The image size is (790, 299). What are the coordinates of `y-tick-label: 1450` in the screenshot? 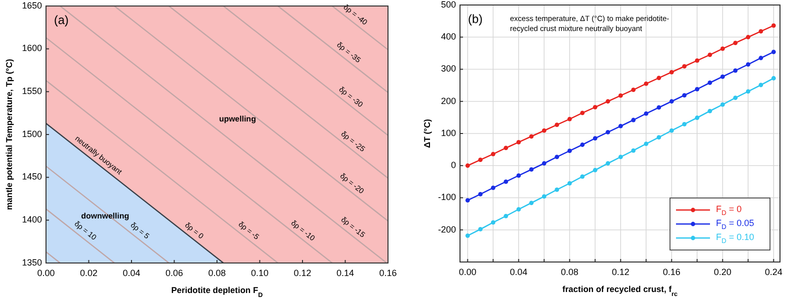 It's located at (32, 177).